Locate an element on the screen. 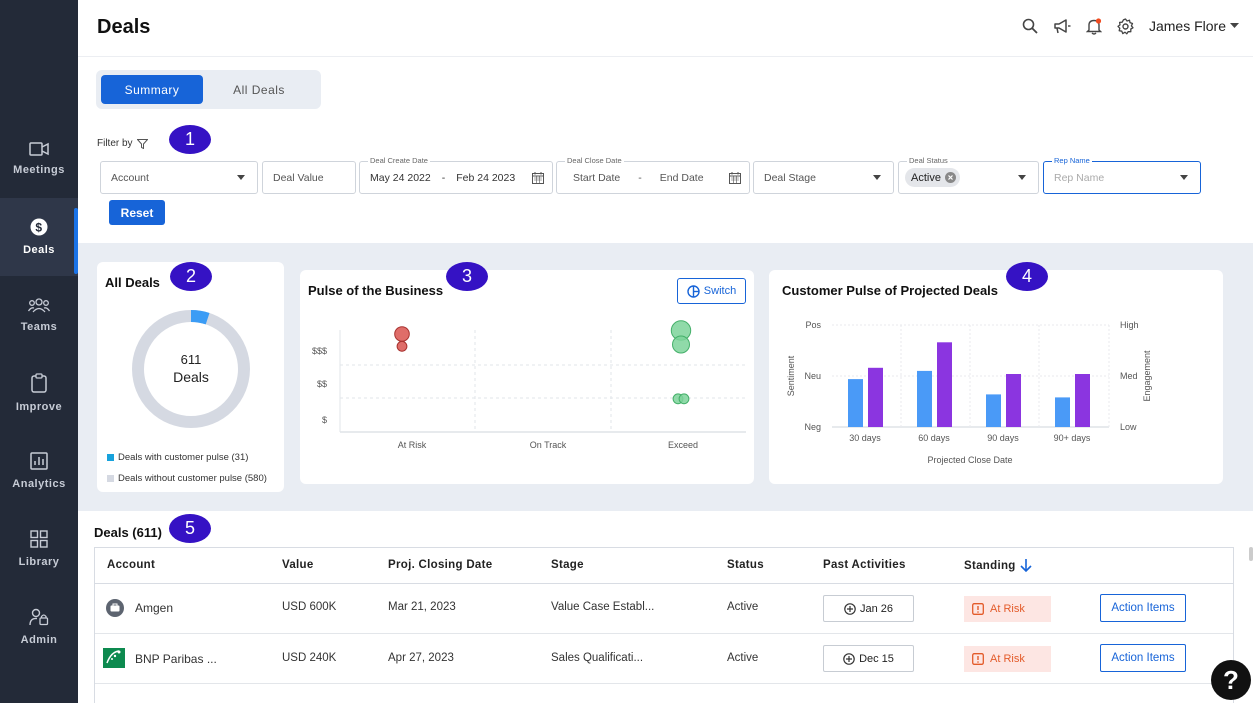 This screenshot has width=1253, height=703. column-header-account: Account is located at coordinates (131, 565).